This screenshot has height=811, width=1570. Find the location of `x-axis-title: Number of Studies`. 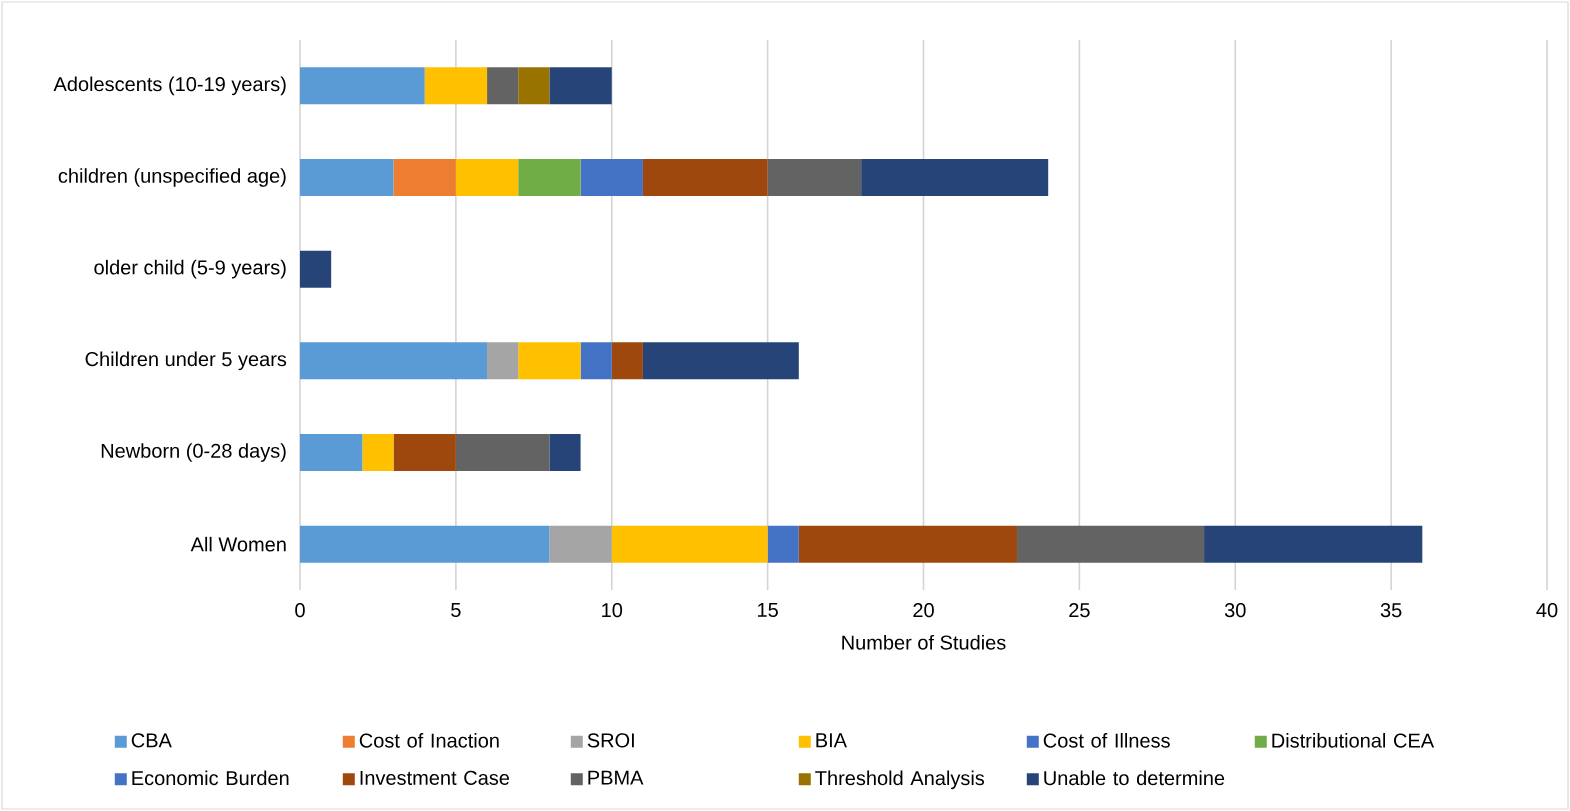

x-axis-title: Number of Studies is located at coordinates (924, 642).